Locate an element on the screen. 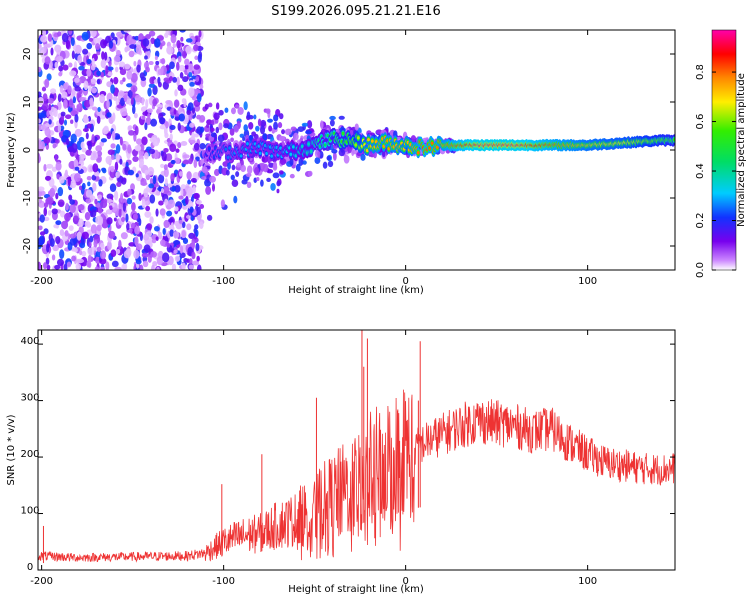 The image size is (750, 600). y-tick-label: 0 is located at coordinates (27, 150).